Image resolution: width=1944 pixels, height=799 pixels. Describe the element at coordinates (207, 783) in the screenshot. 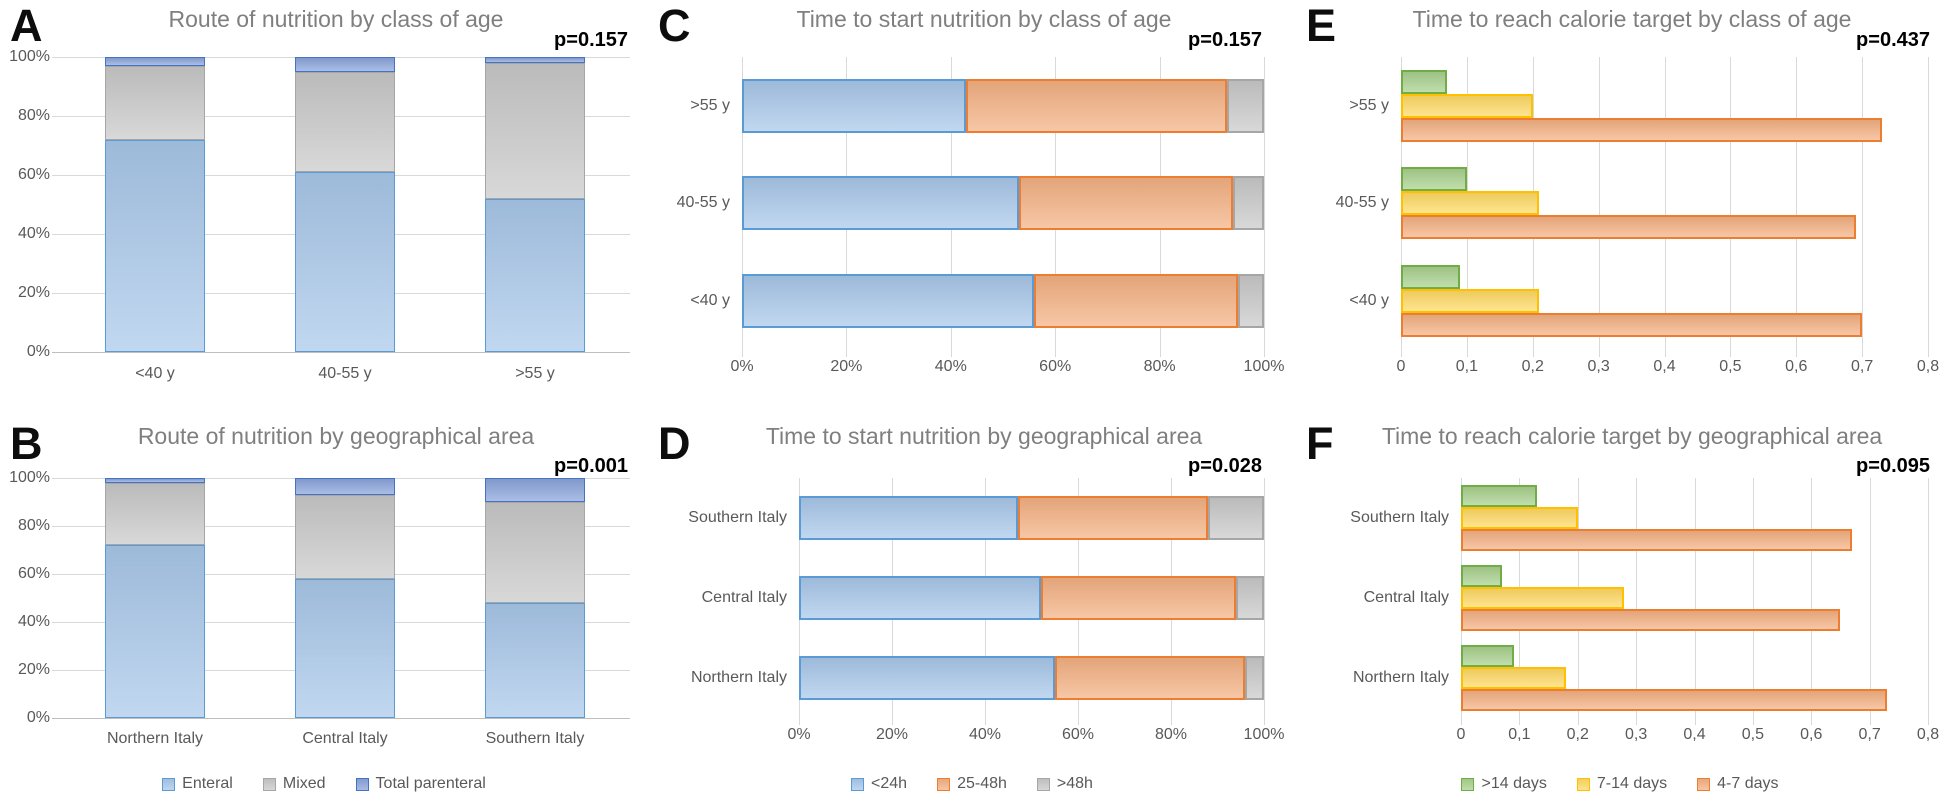

I see `legend-label: Enteral` at that location.